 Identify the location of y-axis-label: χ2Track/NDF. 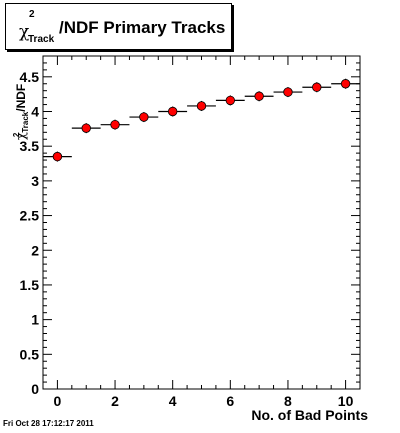
(21, 112).